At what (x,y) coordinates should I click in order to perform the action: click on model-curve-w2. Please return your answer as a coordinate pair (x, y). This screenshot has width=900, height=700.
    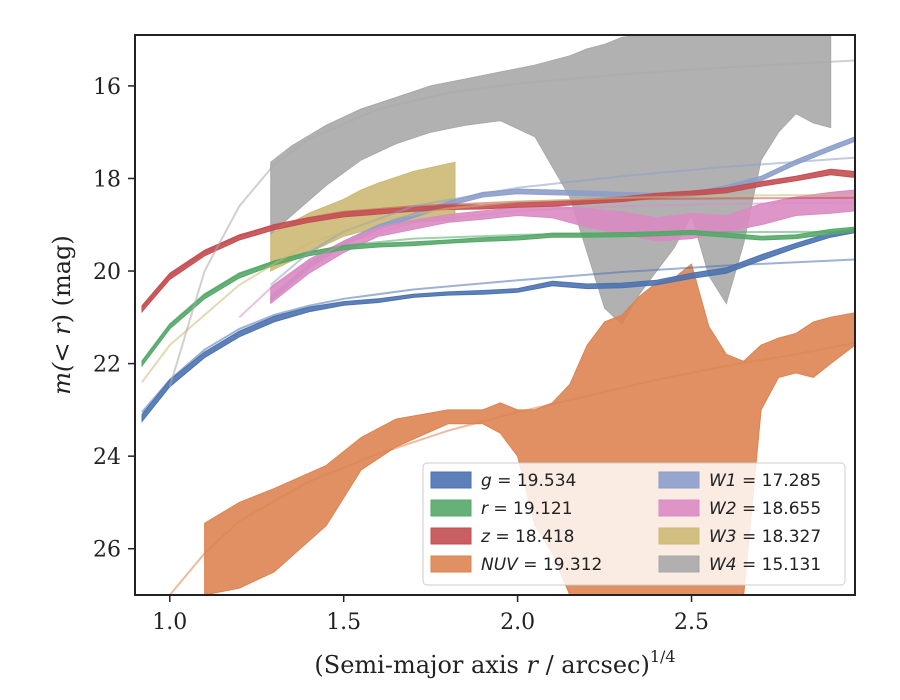
    Looking at the image, I should click on (546, 260).